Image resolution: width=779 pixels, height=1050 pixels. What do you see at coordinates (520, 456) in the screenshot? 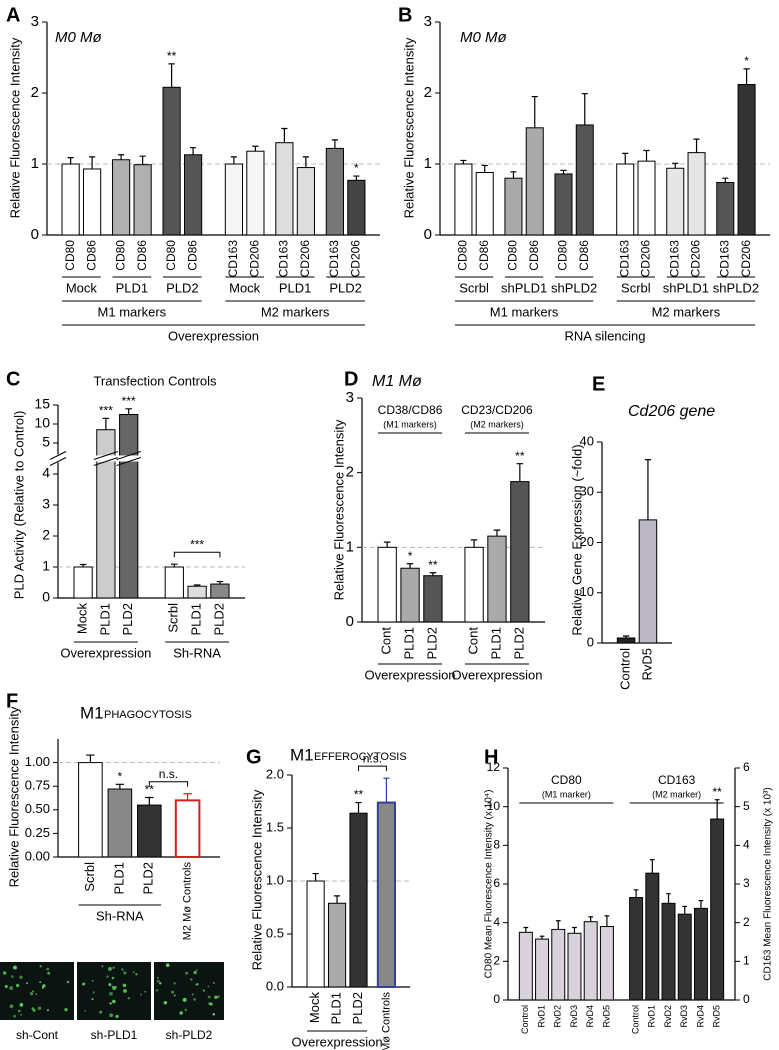
I see `significance-label: **` at bounding box center [520, 456].